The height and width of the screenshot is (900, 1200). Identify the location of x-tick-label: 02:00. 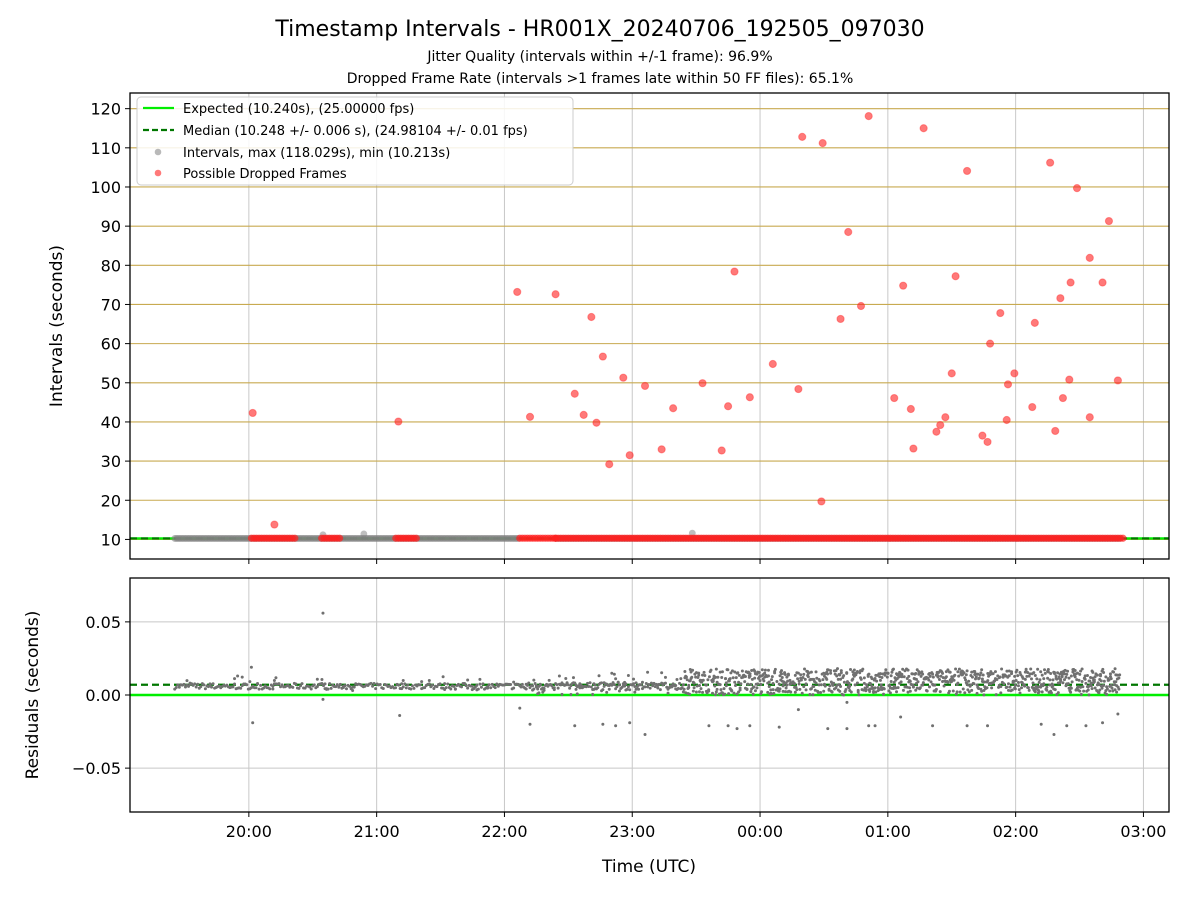
(1016, 831).